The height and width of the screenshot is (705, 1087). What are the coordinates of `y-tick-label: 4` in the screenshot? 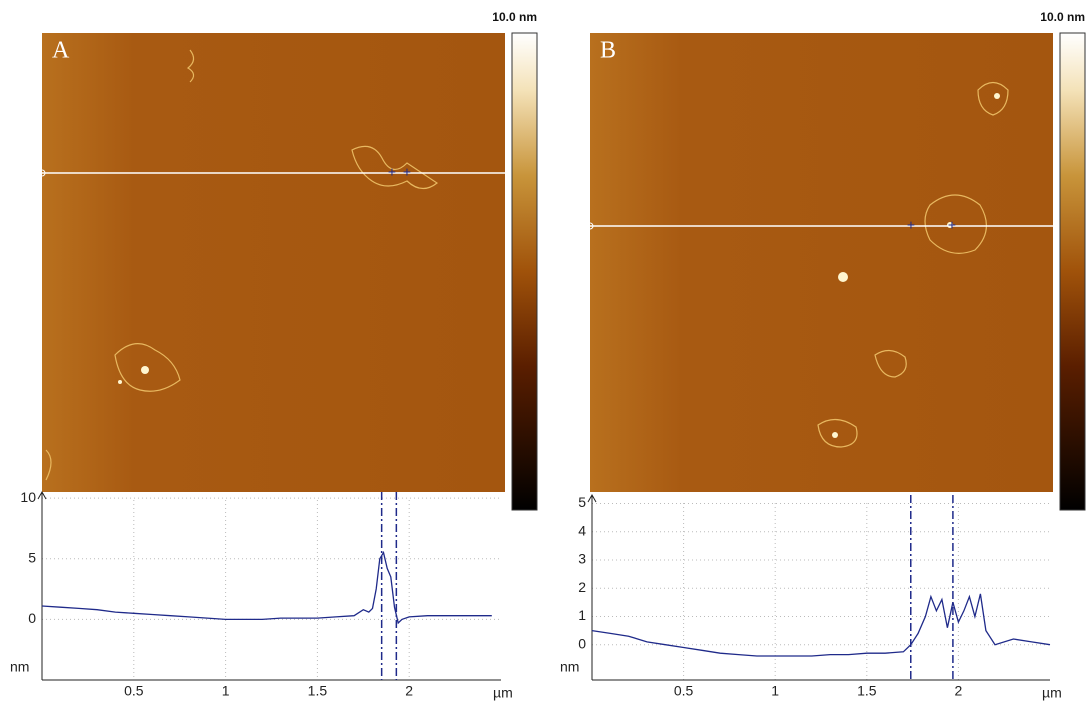 It's located at (582, 530).